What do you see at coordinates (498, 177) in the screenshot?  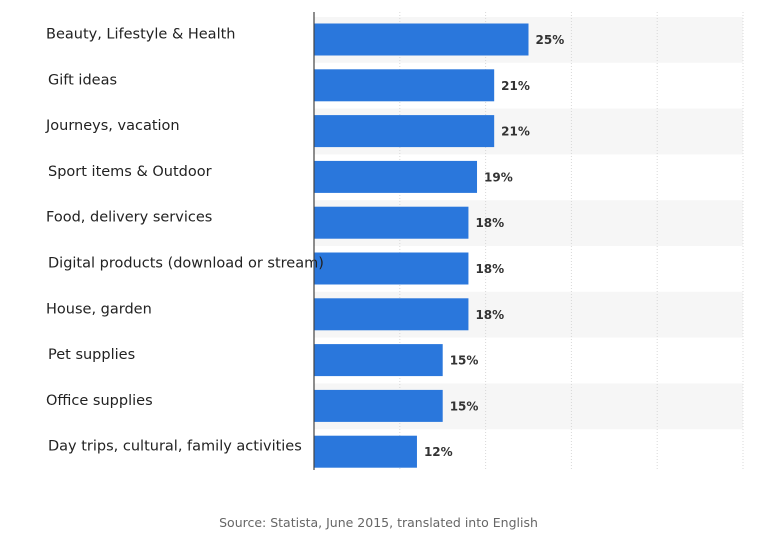 I see `value-label: 19%` at bounding box center [498, 177].